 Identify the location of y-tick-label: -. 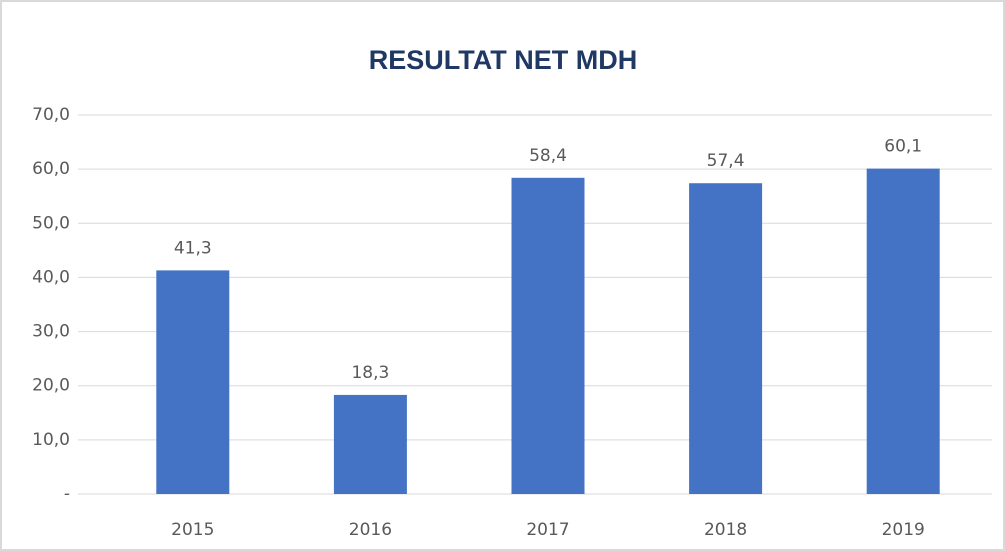
(67, 494).